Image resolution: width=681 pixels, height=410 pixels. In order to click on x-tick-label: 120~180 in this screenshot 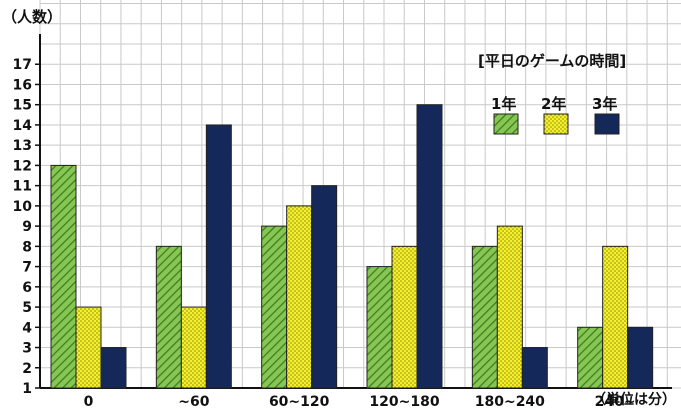, I will do `click(404, 402)`.